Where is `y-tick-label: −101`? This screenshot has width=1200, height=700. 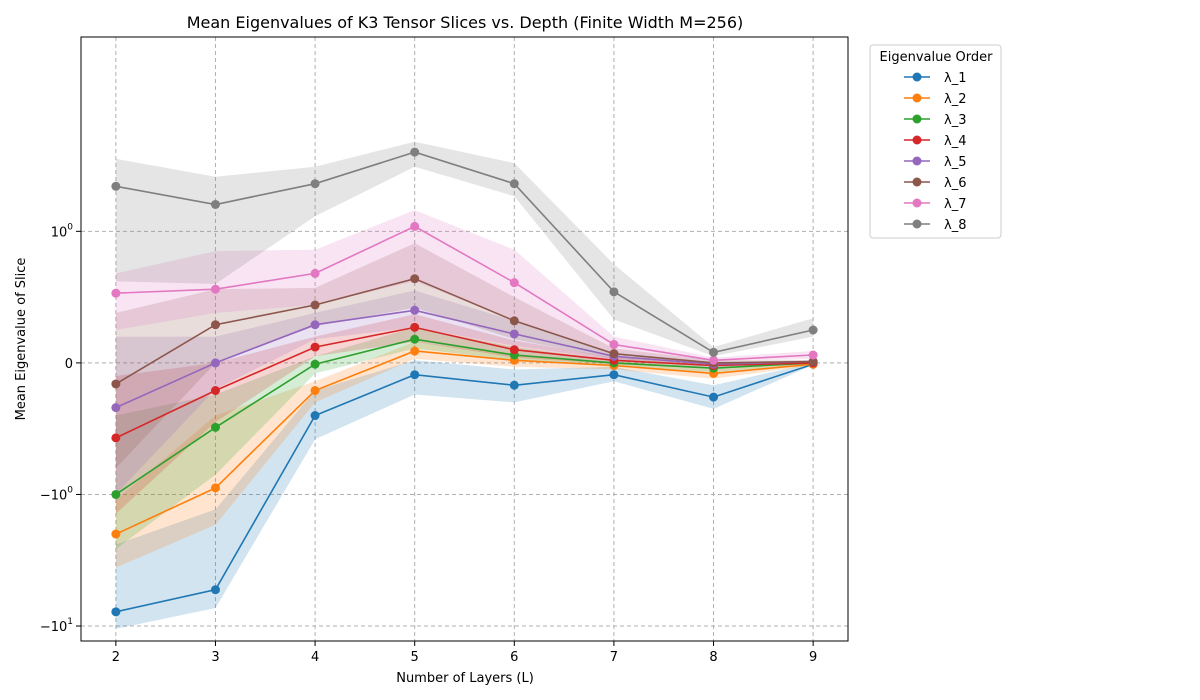
y-tick-label: −101 is located at coordinates (56, 626).